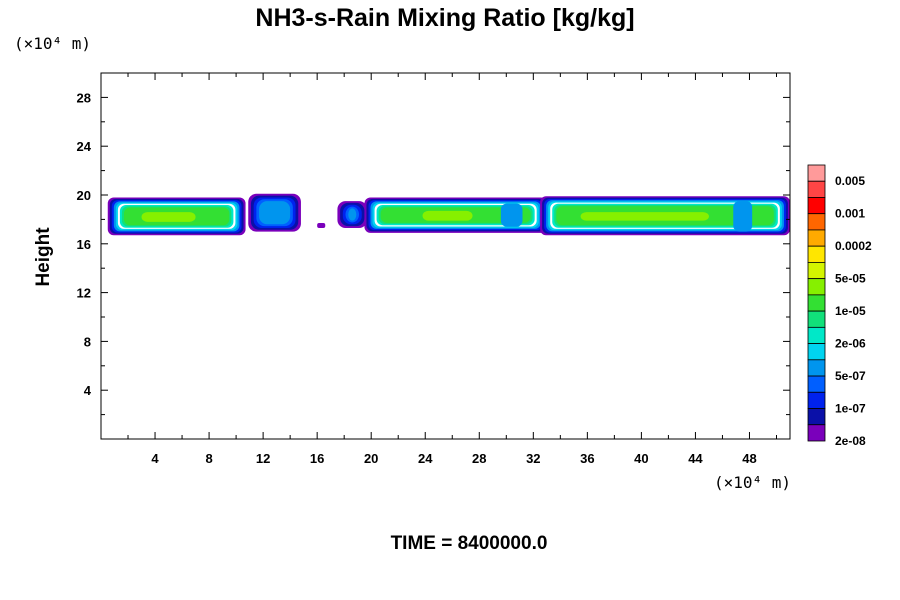  Describe the element at coordinates (749, 458) in the screenshot. I see `x-tick-label: 48` at that location.